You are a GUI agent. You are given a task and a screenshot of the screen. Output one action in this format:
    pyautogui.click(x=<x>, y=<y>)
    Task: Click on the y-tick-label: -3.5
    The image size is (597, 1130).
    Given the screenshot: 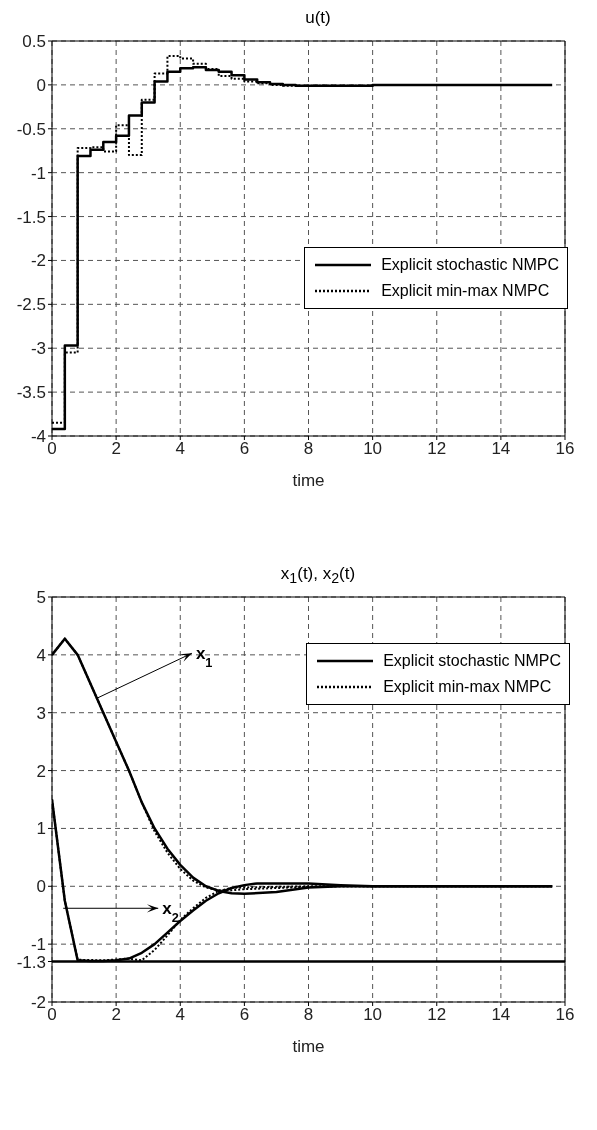 What is the action you would take?
    pyautogui.click(x=31, y=393)
    